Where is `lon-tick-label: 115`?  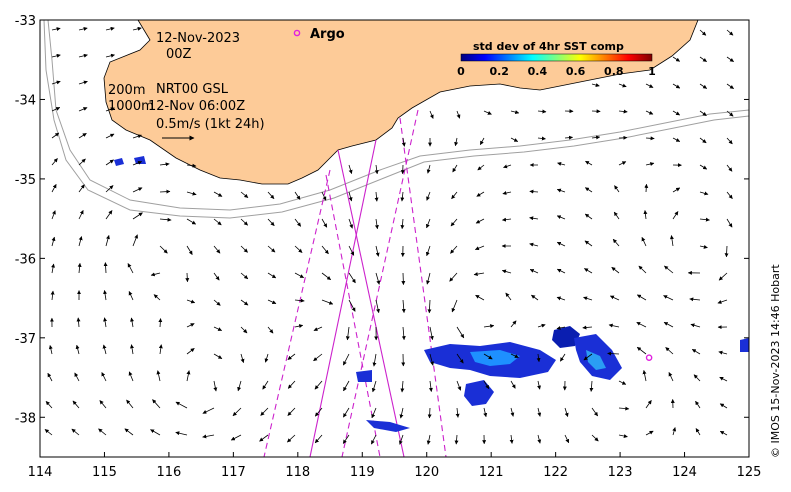
lon-tick-label: 115 is located at coordinates (104, 472).